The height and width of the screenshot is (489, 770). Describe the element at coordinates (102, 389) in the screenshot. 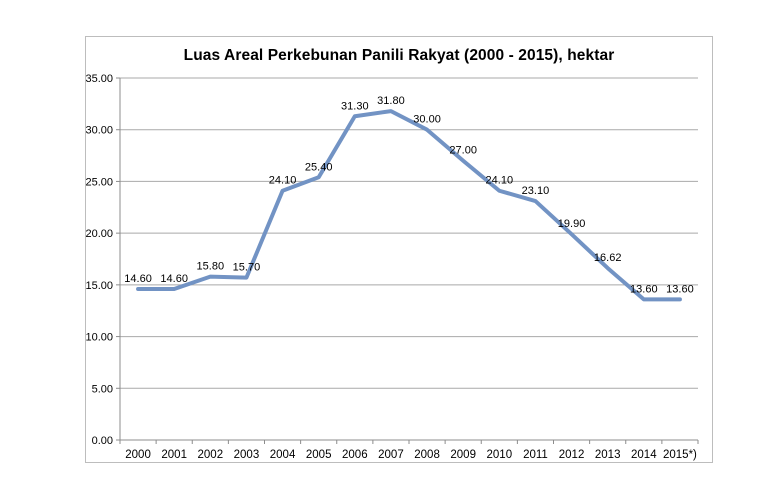

I see `y-tick-label: 5.00` at that location.